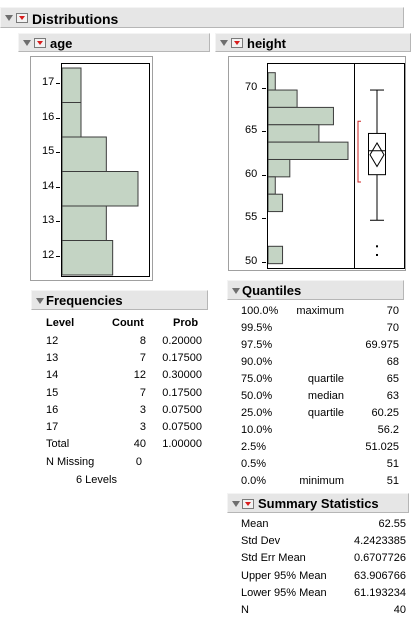 The width and height of the screenshot is (420, 624). What do you see at coordinates (392, 379) in the screenshot?
I see `quantile-value: 65` at bounding box center [392, 379].